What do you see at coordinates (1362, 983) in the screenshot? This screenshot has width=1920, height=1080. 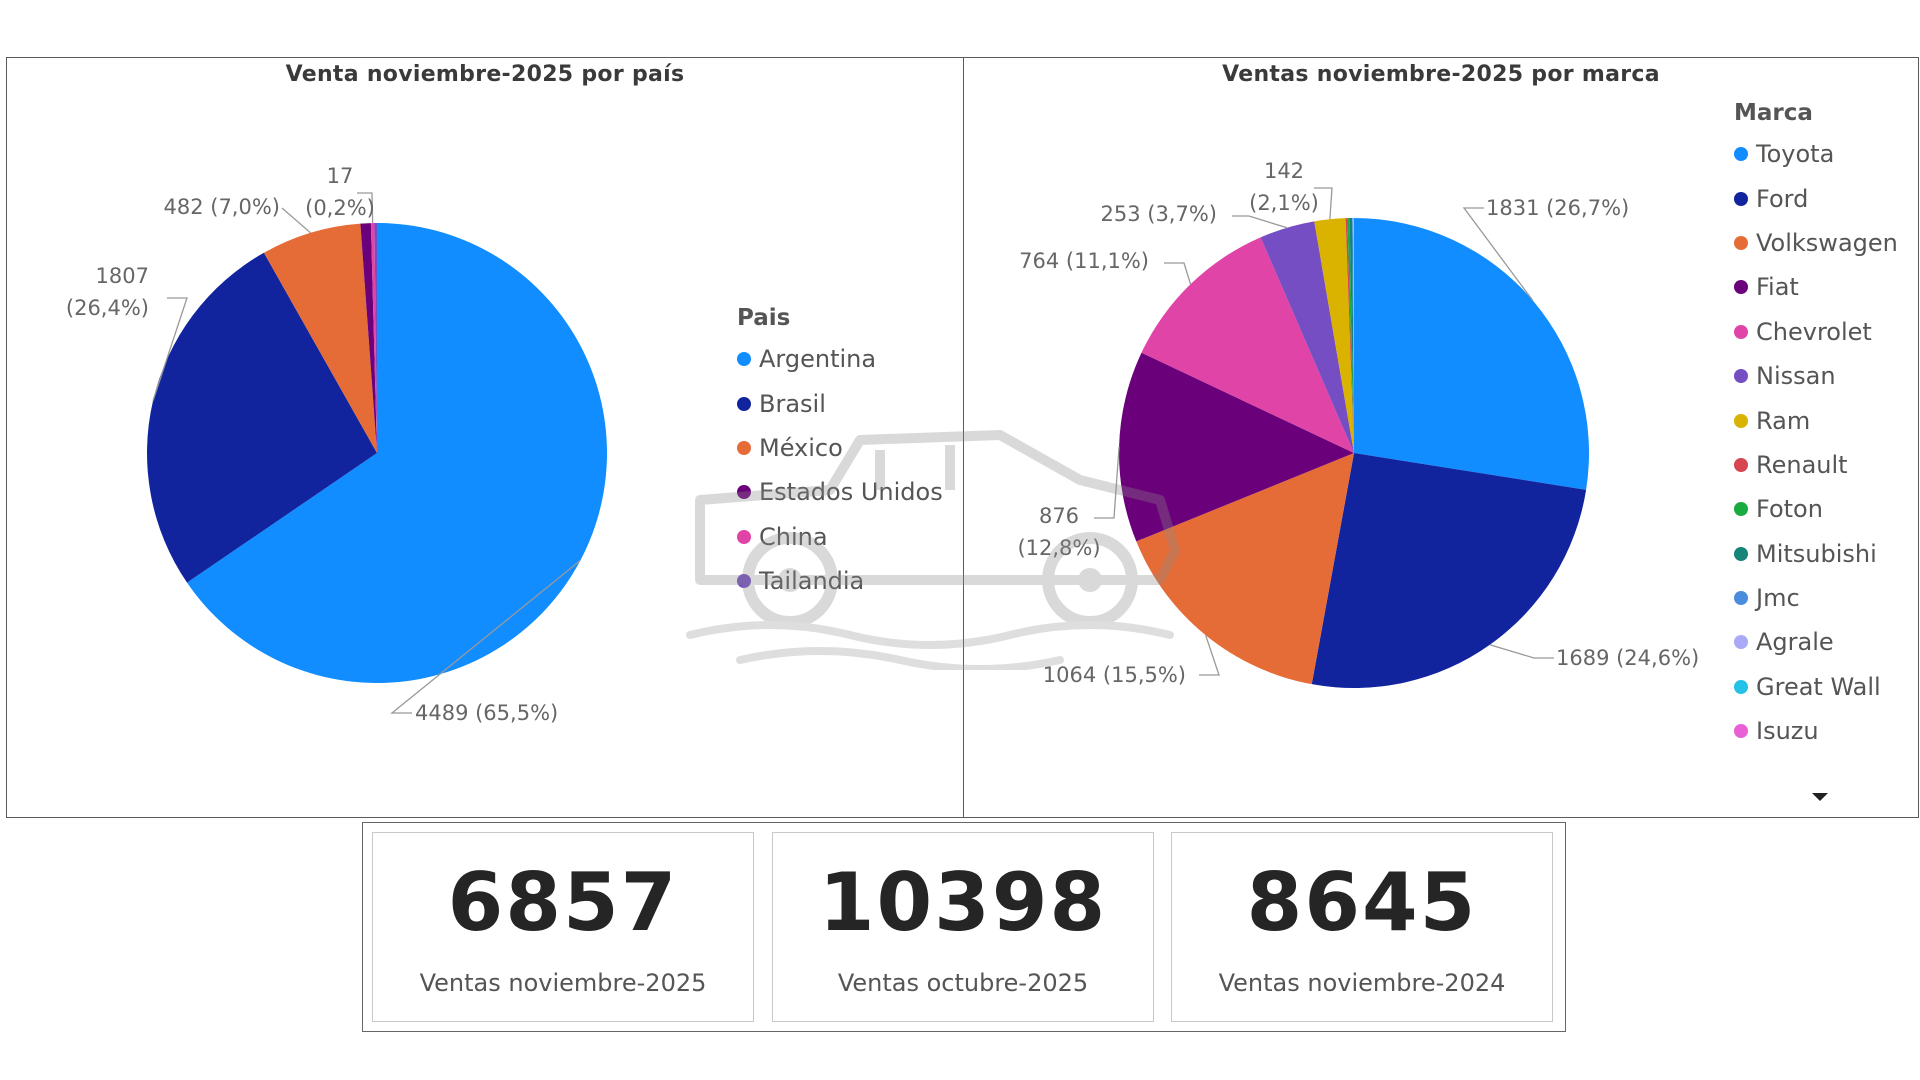 I see `kpi-label: Ventas noviembre-2024` at bounding box center [1362, 983].